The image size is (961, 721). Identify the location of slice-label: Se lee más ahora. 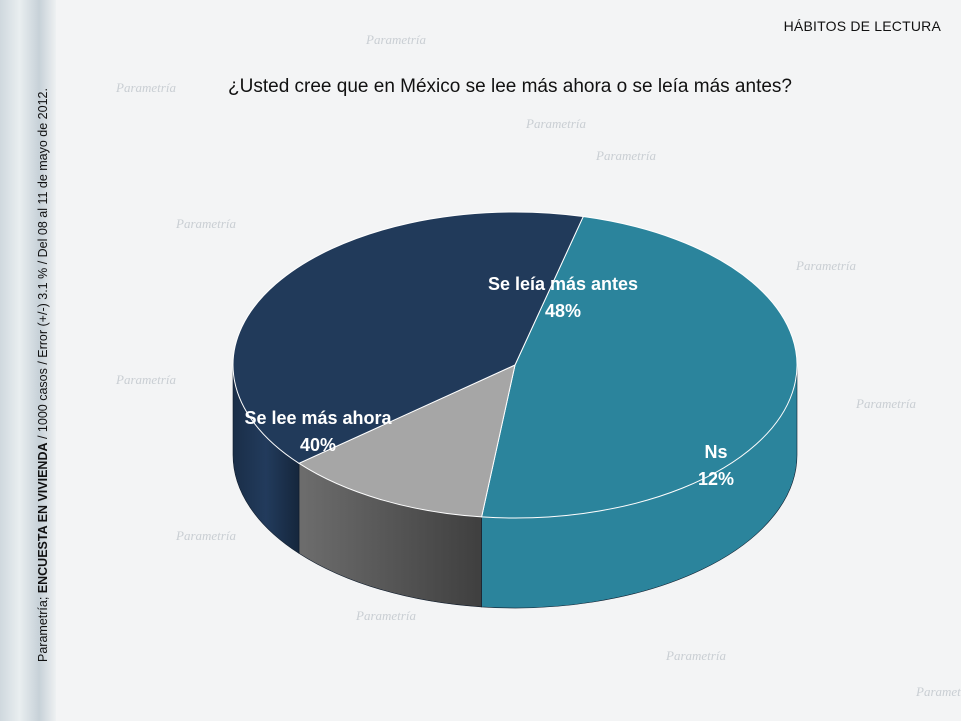
(318, 418).